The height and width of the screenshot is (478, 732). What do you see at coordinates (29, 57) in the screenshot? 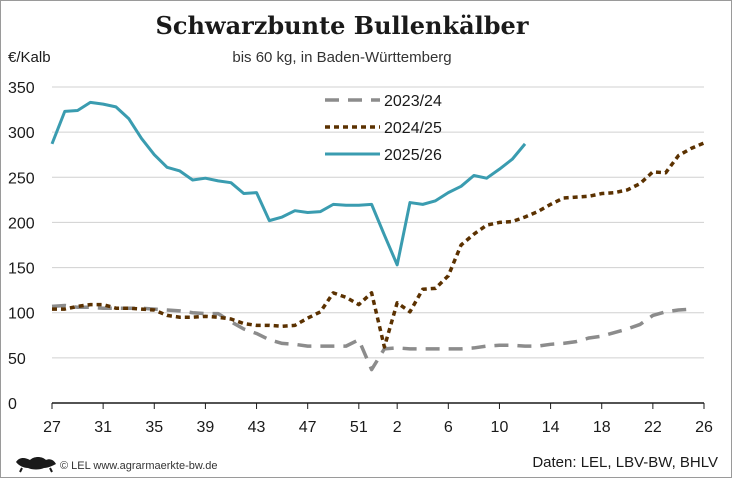
I see `y-axis-unit: €/Kalb` at bounding box center [29, 57].